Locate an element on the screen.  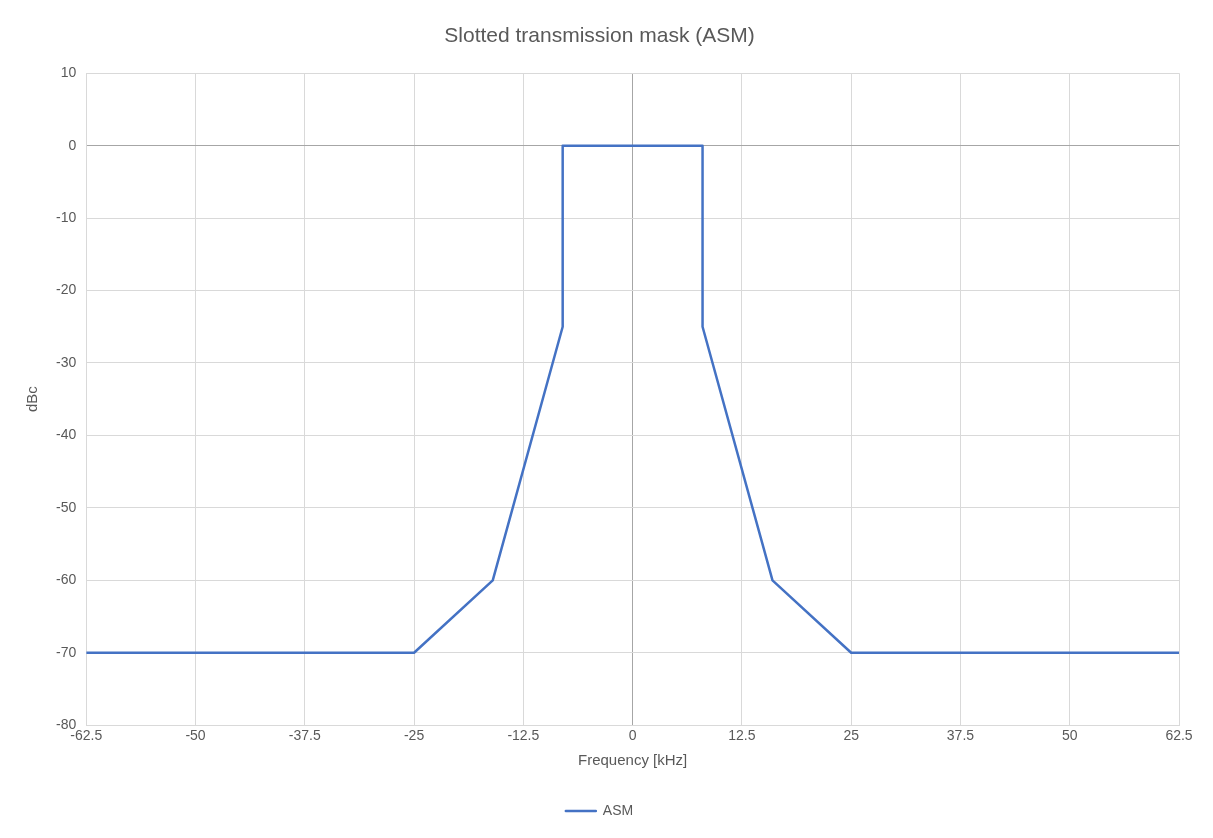
y-tick-label: -60 is located at coordinates (66, 579).